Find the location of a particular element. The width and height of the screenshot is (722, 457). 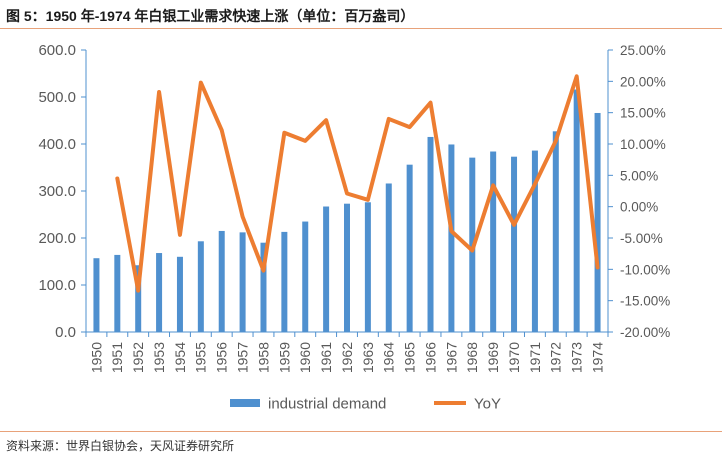

x-tick-label: 1962 is located at coordinates (347, 357).